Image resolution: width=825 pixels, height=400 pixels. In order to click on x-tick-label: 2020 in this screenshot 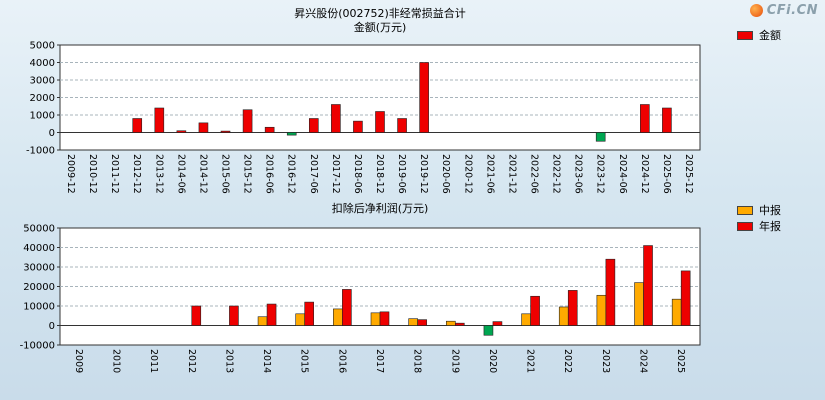, I will do `click(492, 361)`.